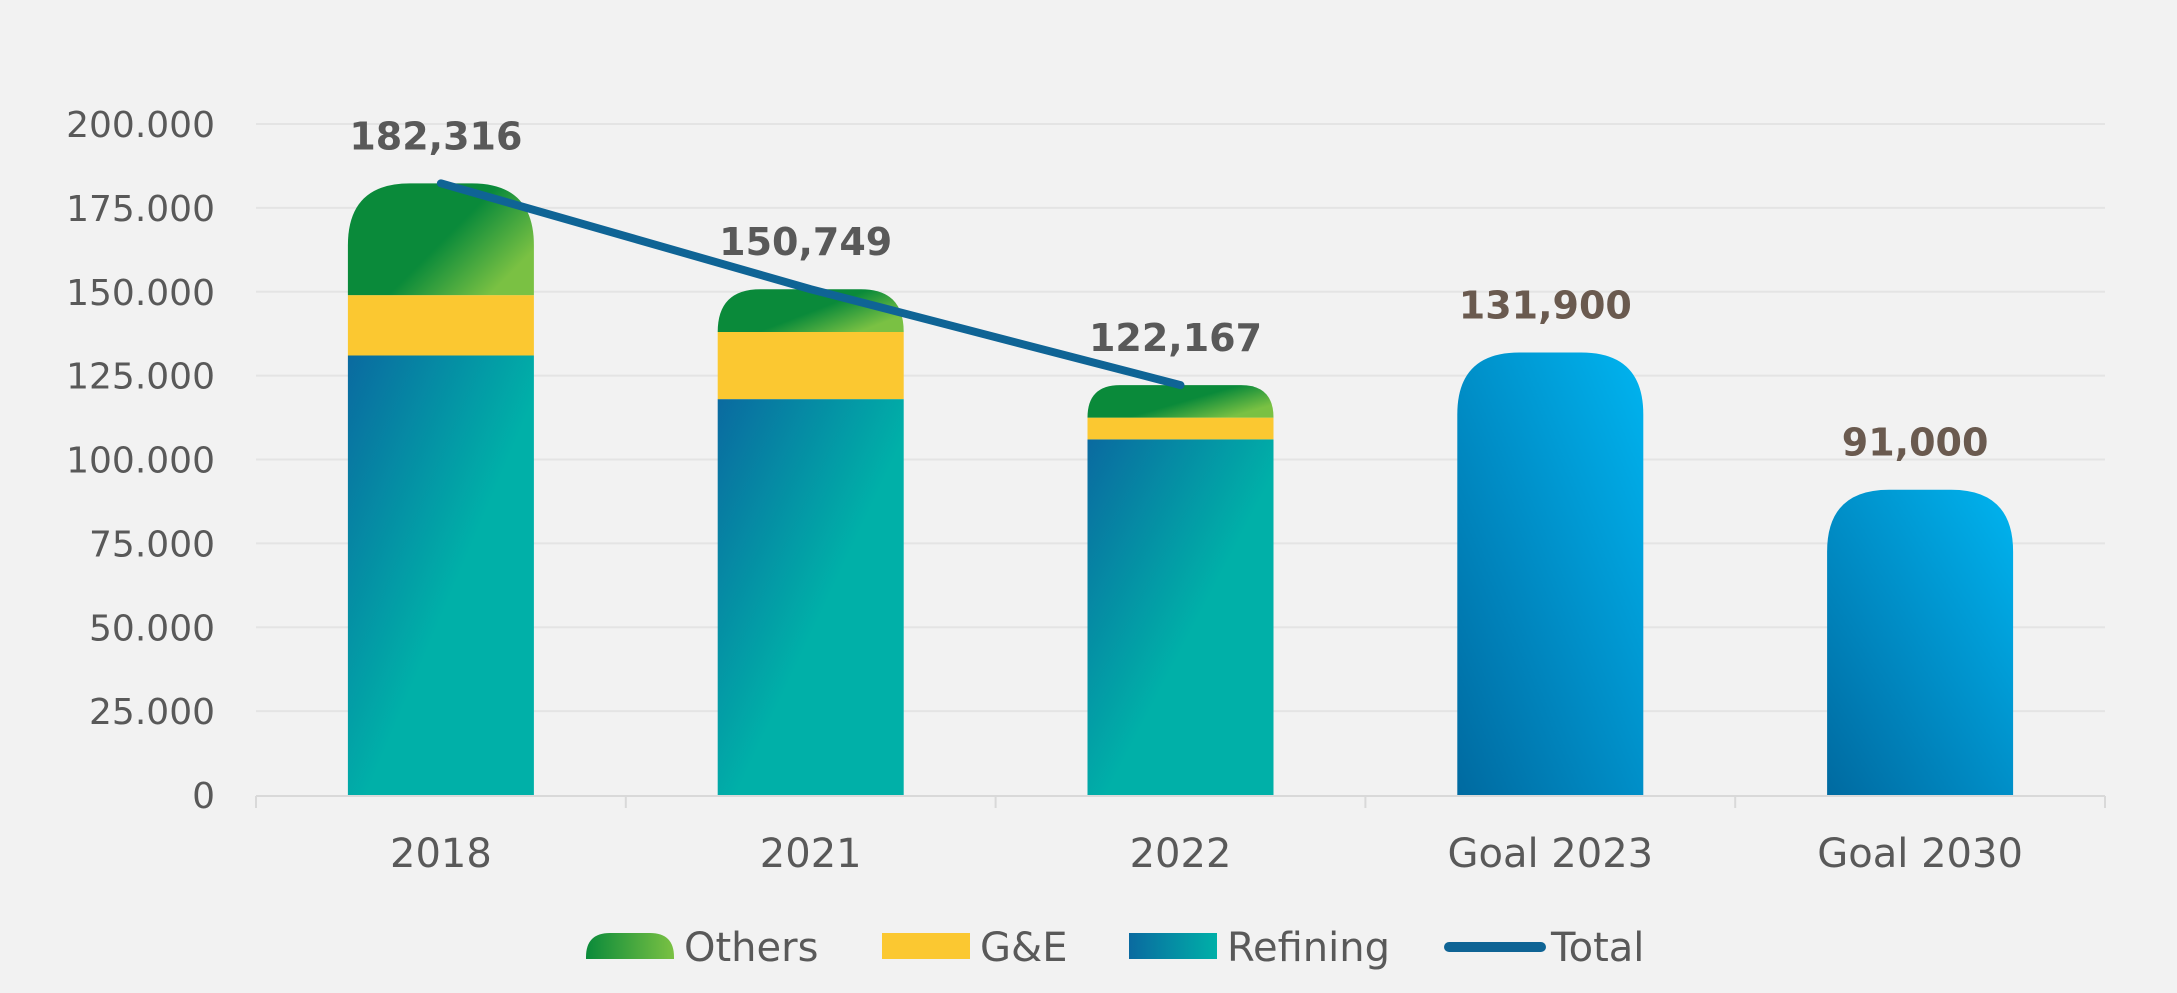 This screenshot has width=2177, height=993. Describe the element at coordinates (140, 293) in the screenshot. I see `y-tick-label: 150.000` at that location.